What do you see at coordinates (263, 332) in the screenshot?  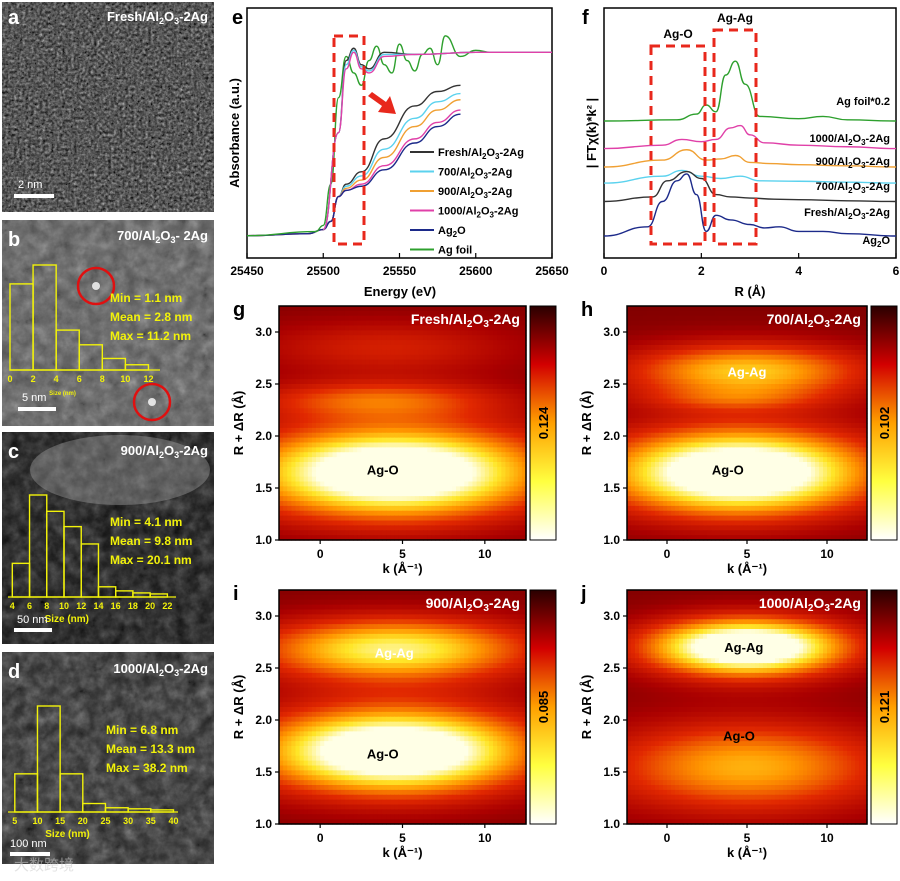 I see `y-tick-label: 3.0` at bounding box center [263, 332].